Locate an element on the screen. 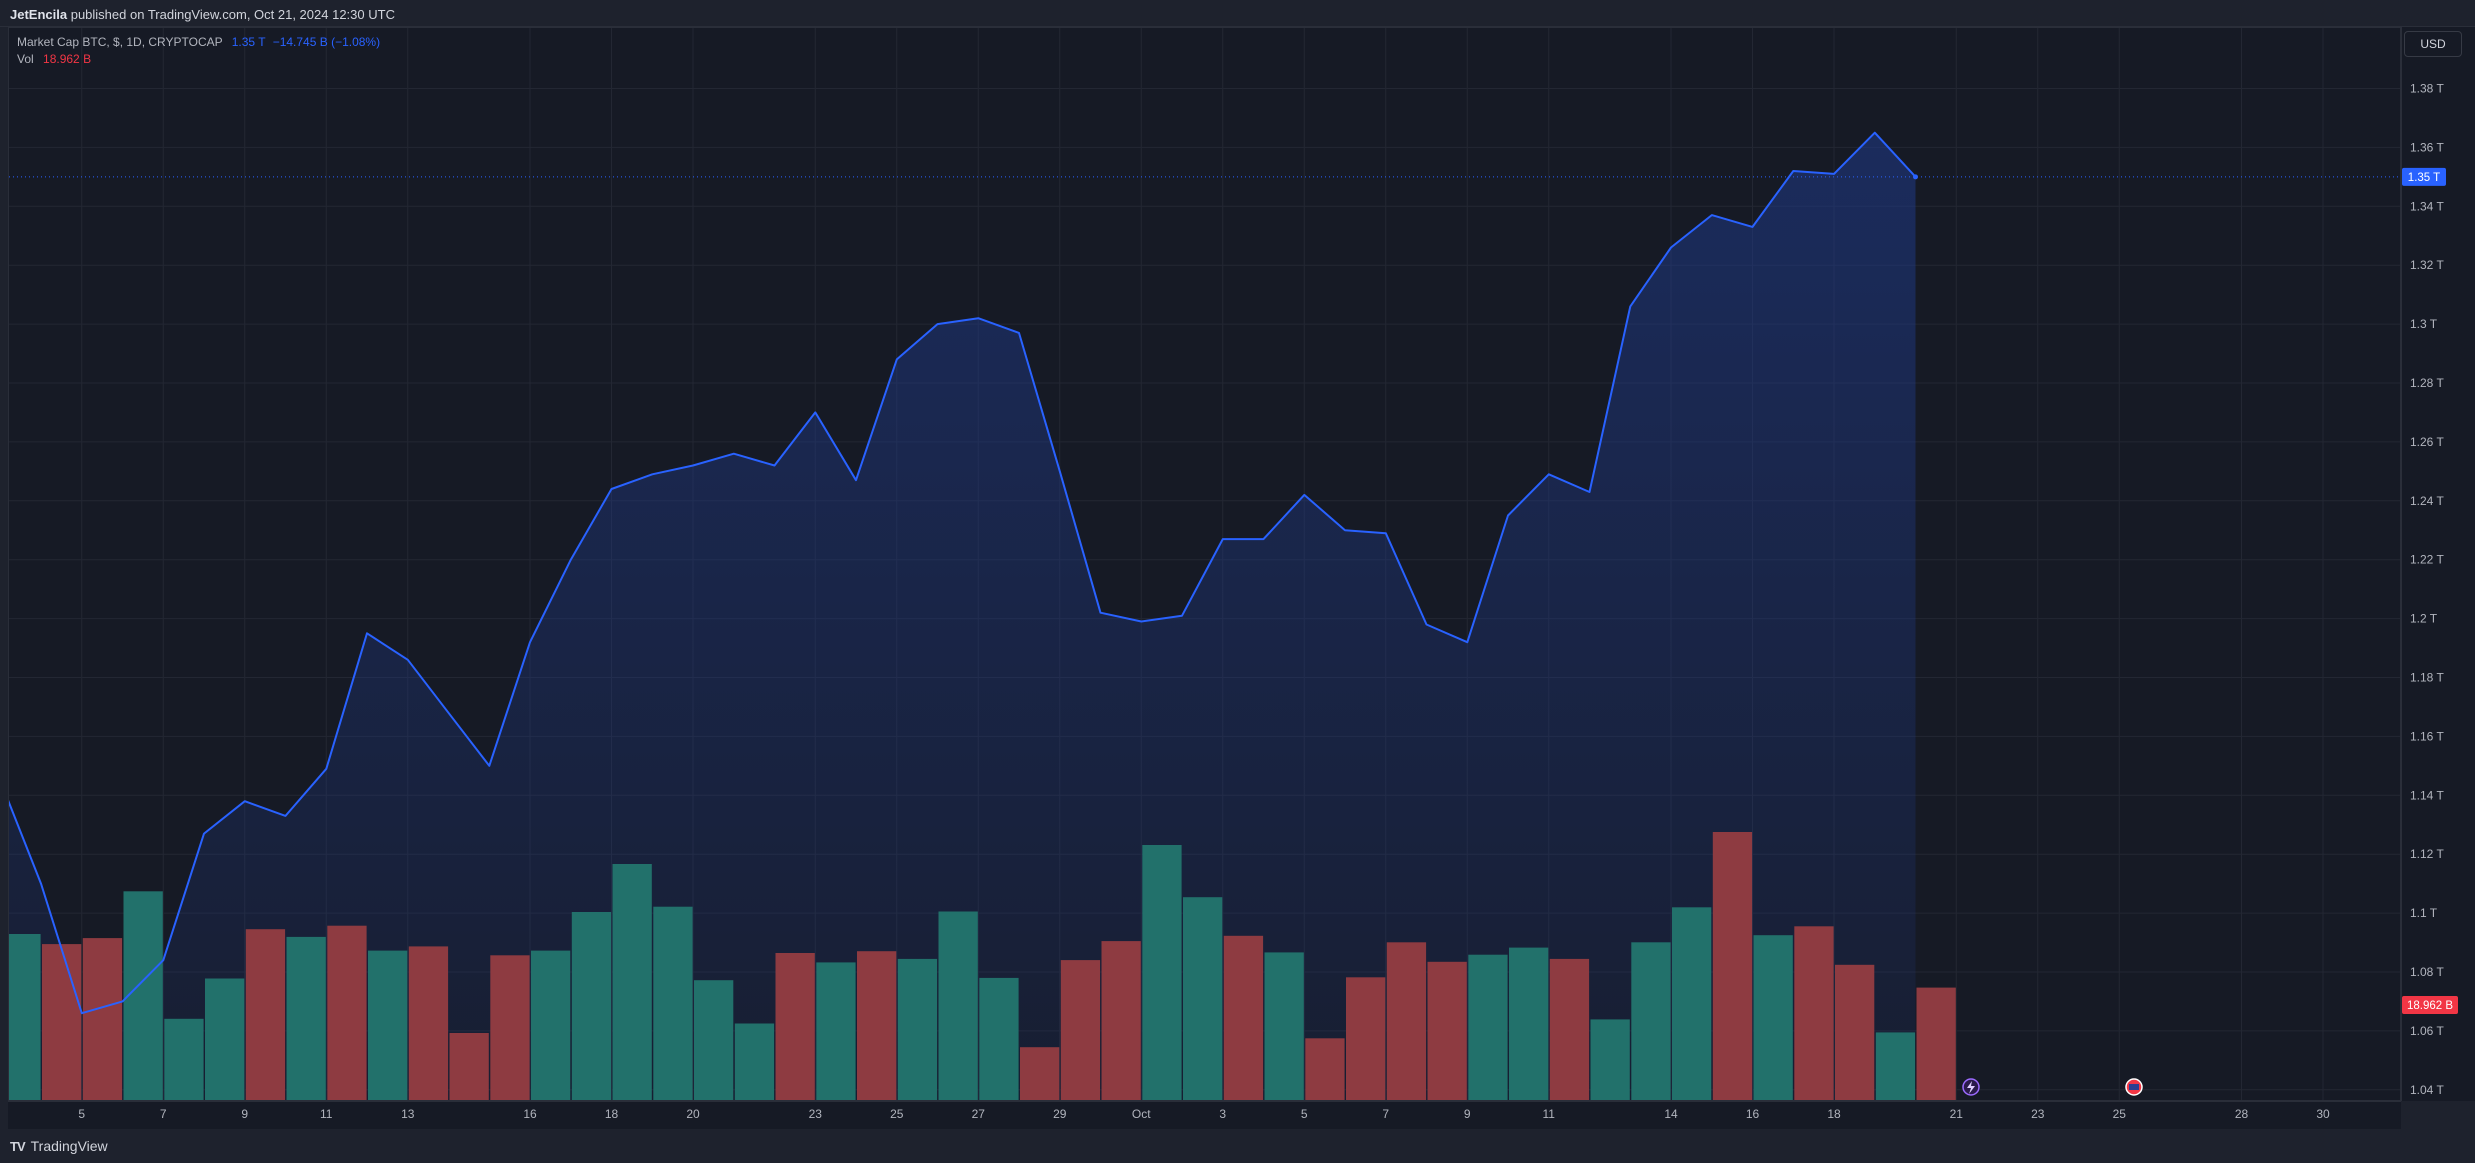 This screenshot has height=1163, width=2475. y-tick-label: 1.36 T is located at coordinates (2427, 147).